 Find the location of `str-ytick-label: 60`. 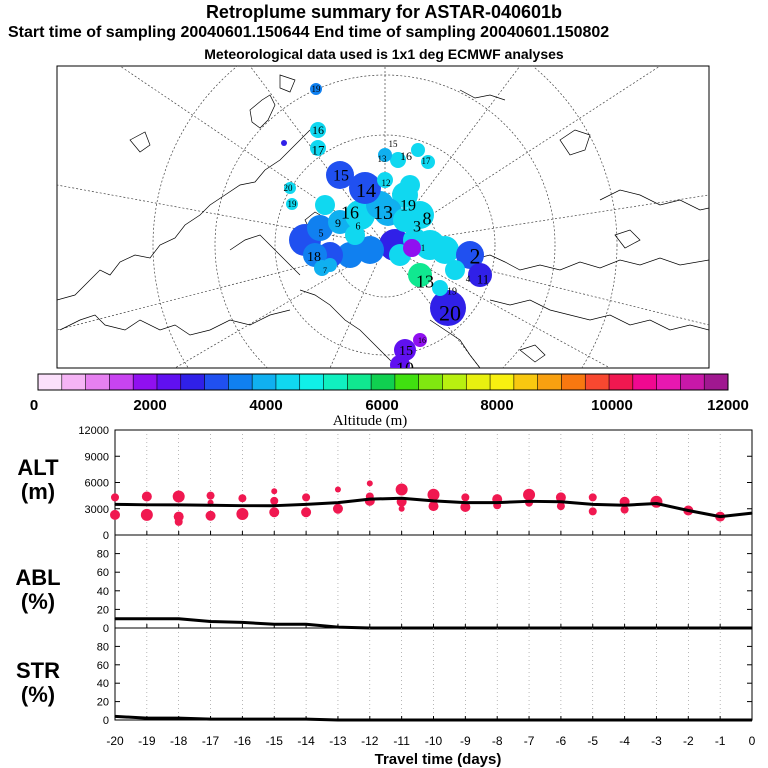

str-ytick-label: 60 is located at coordinates (103, 666).